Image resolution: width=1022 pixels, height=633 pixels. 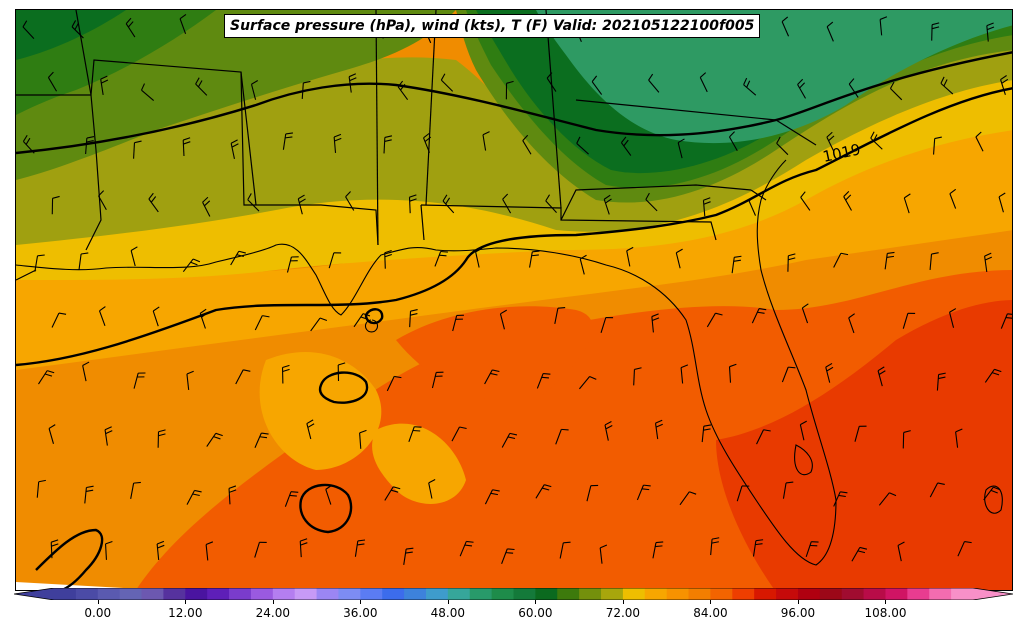 What do you see at coordinates (993, 594) in the screenshot?
I see `colorbar-extend-high` at bounding box center [993, 594].